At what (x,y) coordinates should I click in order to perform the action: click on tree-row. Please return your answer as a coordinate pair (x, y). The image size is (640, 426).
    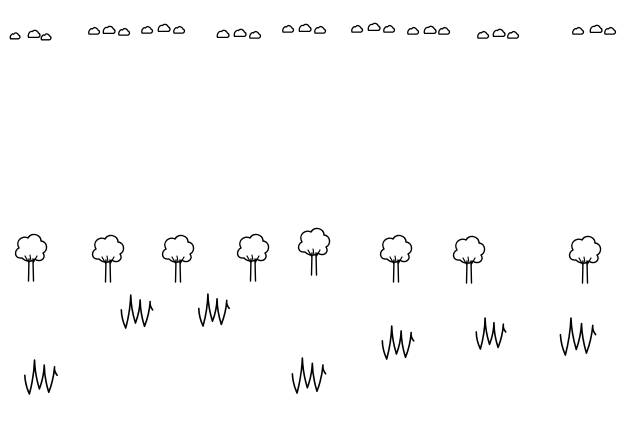
    Looking at the image, I should click on (308, 255).